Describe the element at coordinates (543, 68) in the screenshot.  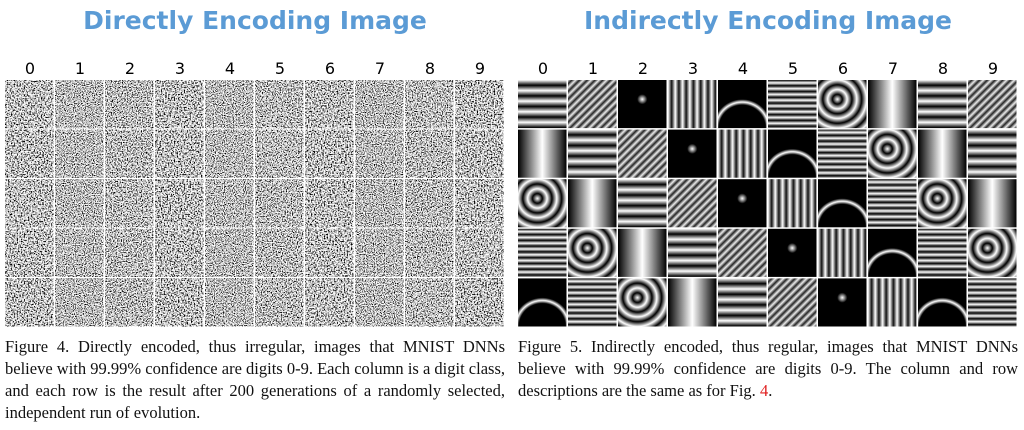
I see `column-label: 0` at that location.